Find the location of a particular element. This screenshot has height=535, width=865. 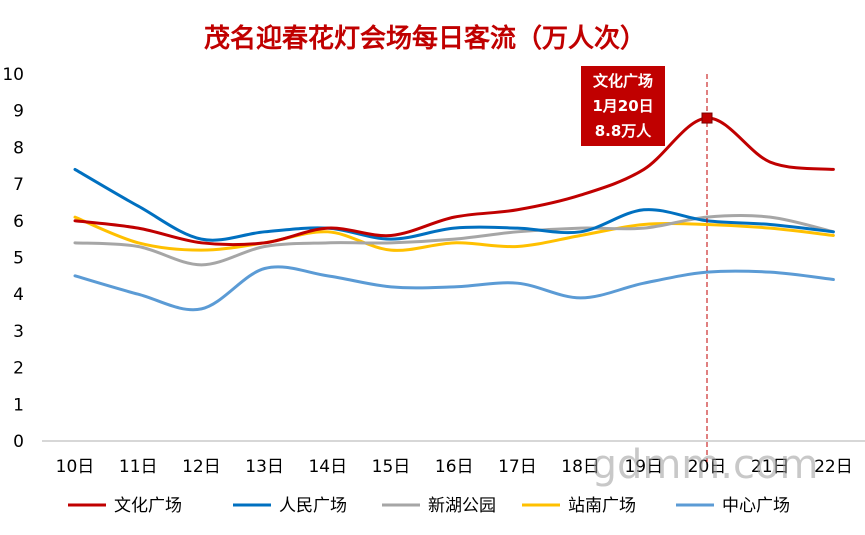

x-tick-label: 22日 is located at coordinates (833, 467).